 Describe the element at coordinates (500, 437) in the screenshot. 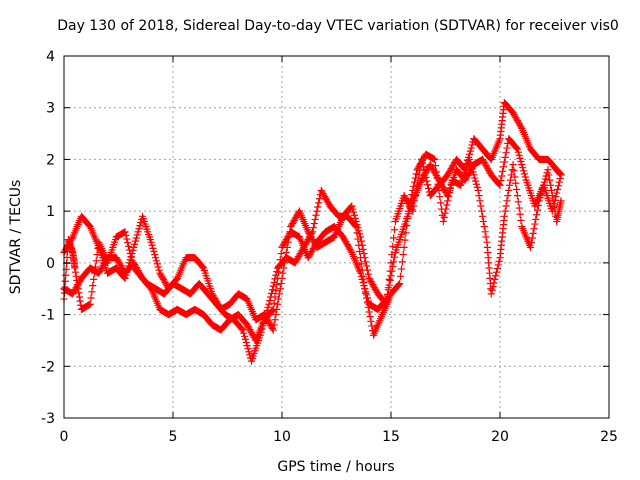

I see `x-tick-label: 20` at that location.